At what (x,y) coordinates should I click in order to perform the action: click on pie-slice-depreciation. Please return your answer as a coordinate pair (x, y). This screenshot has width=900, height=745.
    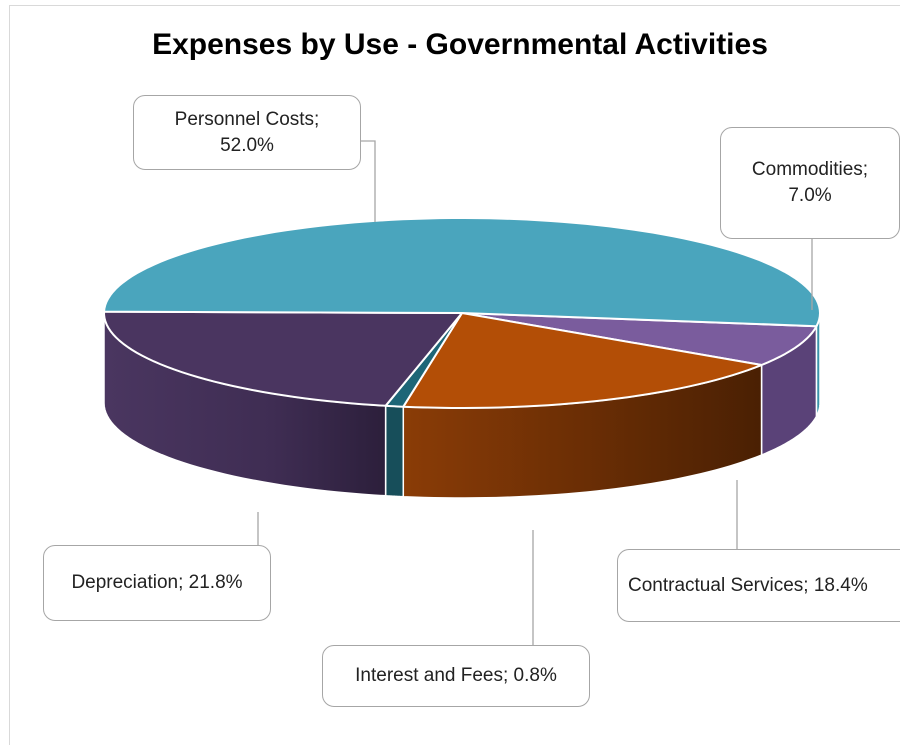
    Looking at the image, I should click on (283, 358).